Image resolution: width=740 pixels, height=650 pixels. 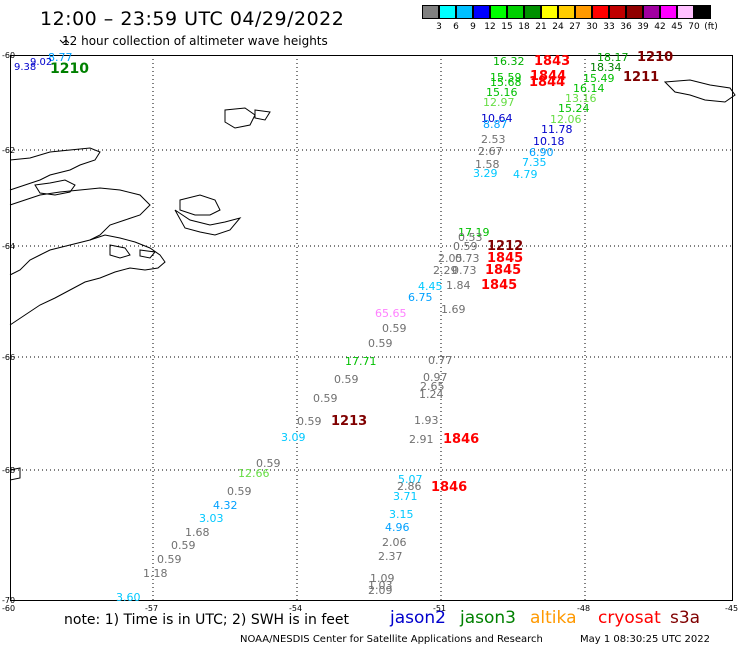 I want to click on timestamp: May 1 08:30:25 UTC 2022, so click(x=645, y=639).